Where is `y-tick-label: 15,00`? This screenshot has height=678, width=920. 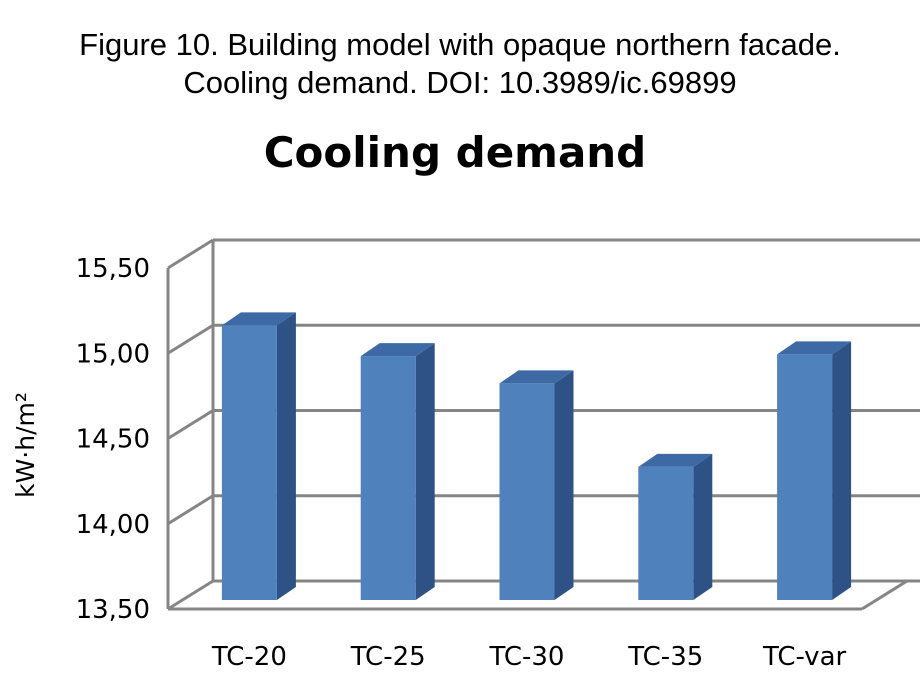
y-tick-label: 15,00 is located at coordinates (113, 354).